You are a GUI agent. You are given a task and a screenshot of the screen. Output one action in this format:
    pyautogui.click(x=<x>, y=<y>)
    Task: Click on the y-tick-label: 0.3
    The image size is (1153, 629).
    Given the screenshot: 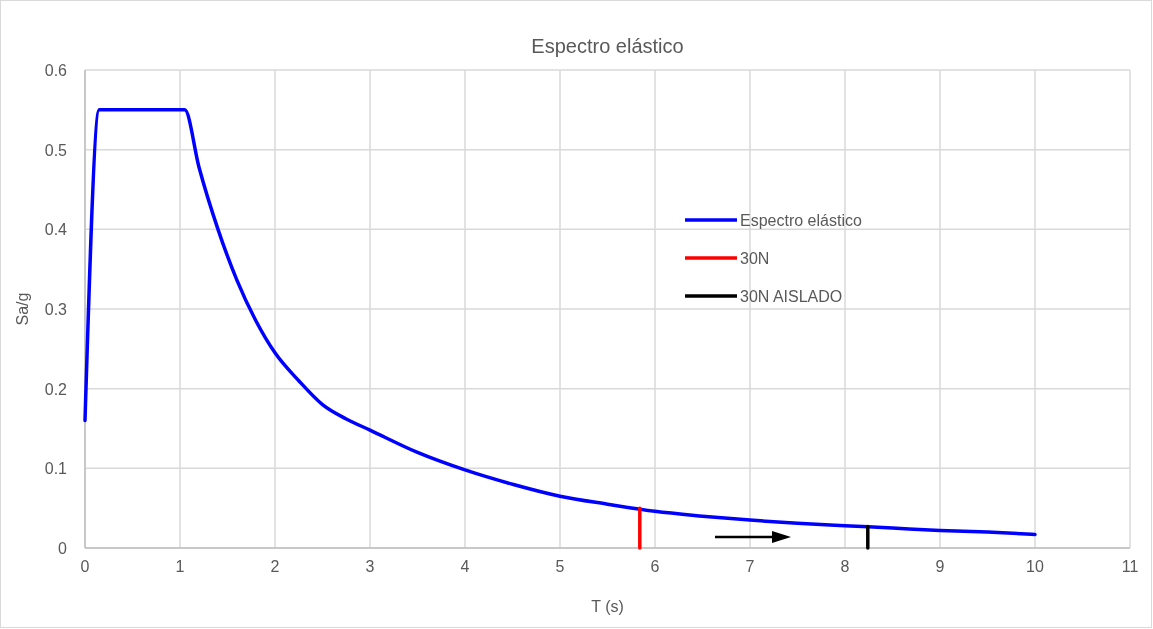 What is the action you would take?
    pyautogui.click(x=56, y=309)
    